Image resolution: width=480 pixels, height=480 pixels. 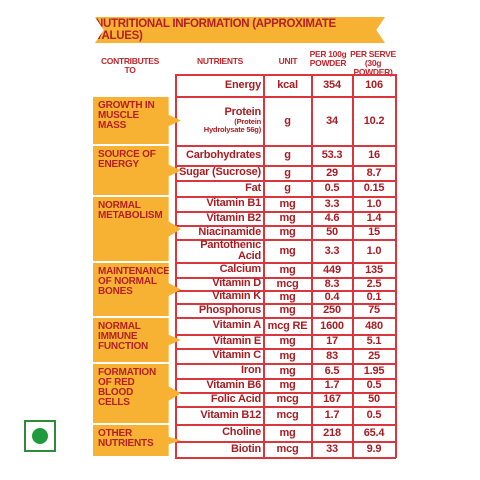 What do you see at coordinates (219, 399) in the screenshot?
I see `nutrient-cell: Folic Acid` at bounding box center [219, 399].